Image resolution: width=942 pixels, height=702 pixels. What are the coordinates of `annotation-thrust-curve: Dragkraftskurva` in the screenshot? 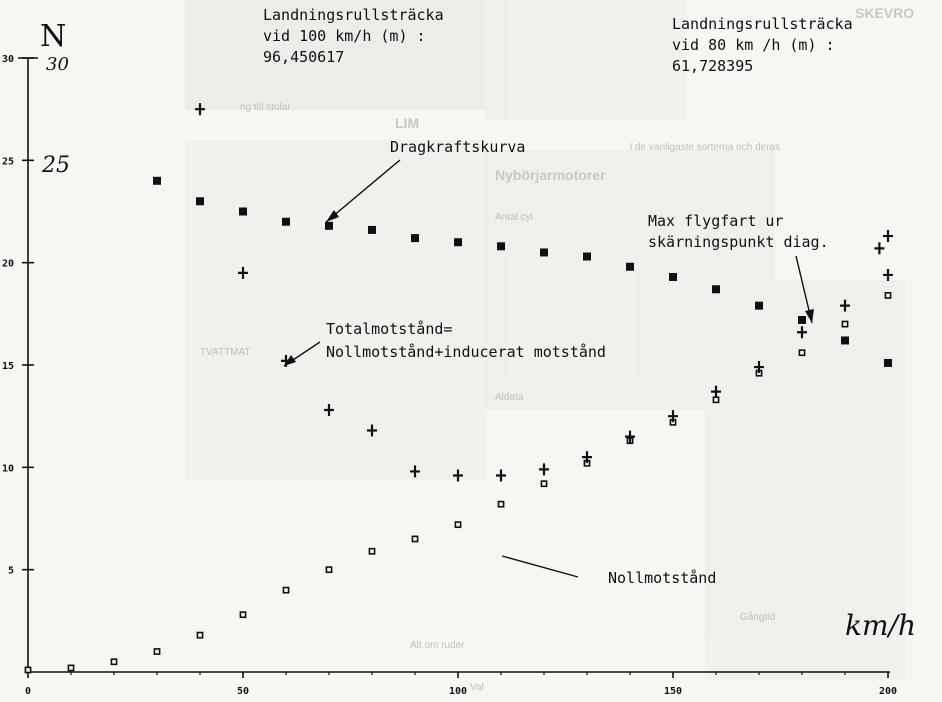 It's located at (457, 147).